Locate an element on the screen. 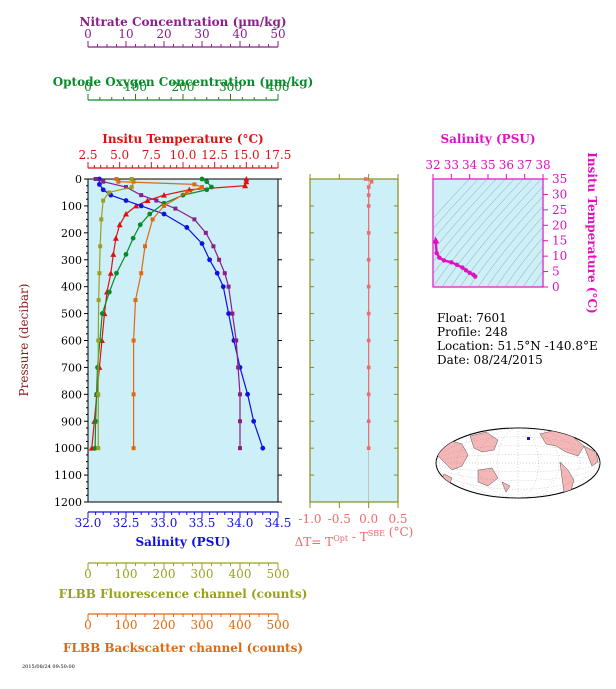 This screenshot has width=616, height=689. footer-timestamp: 2015/08/24 09:50:00 is located at coordinates (48, 667).